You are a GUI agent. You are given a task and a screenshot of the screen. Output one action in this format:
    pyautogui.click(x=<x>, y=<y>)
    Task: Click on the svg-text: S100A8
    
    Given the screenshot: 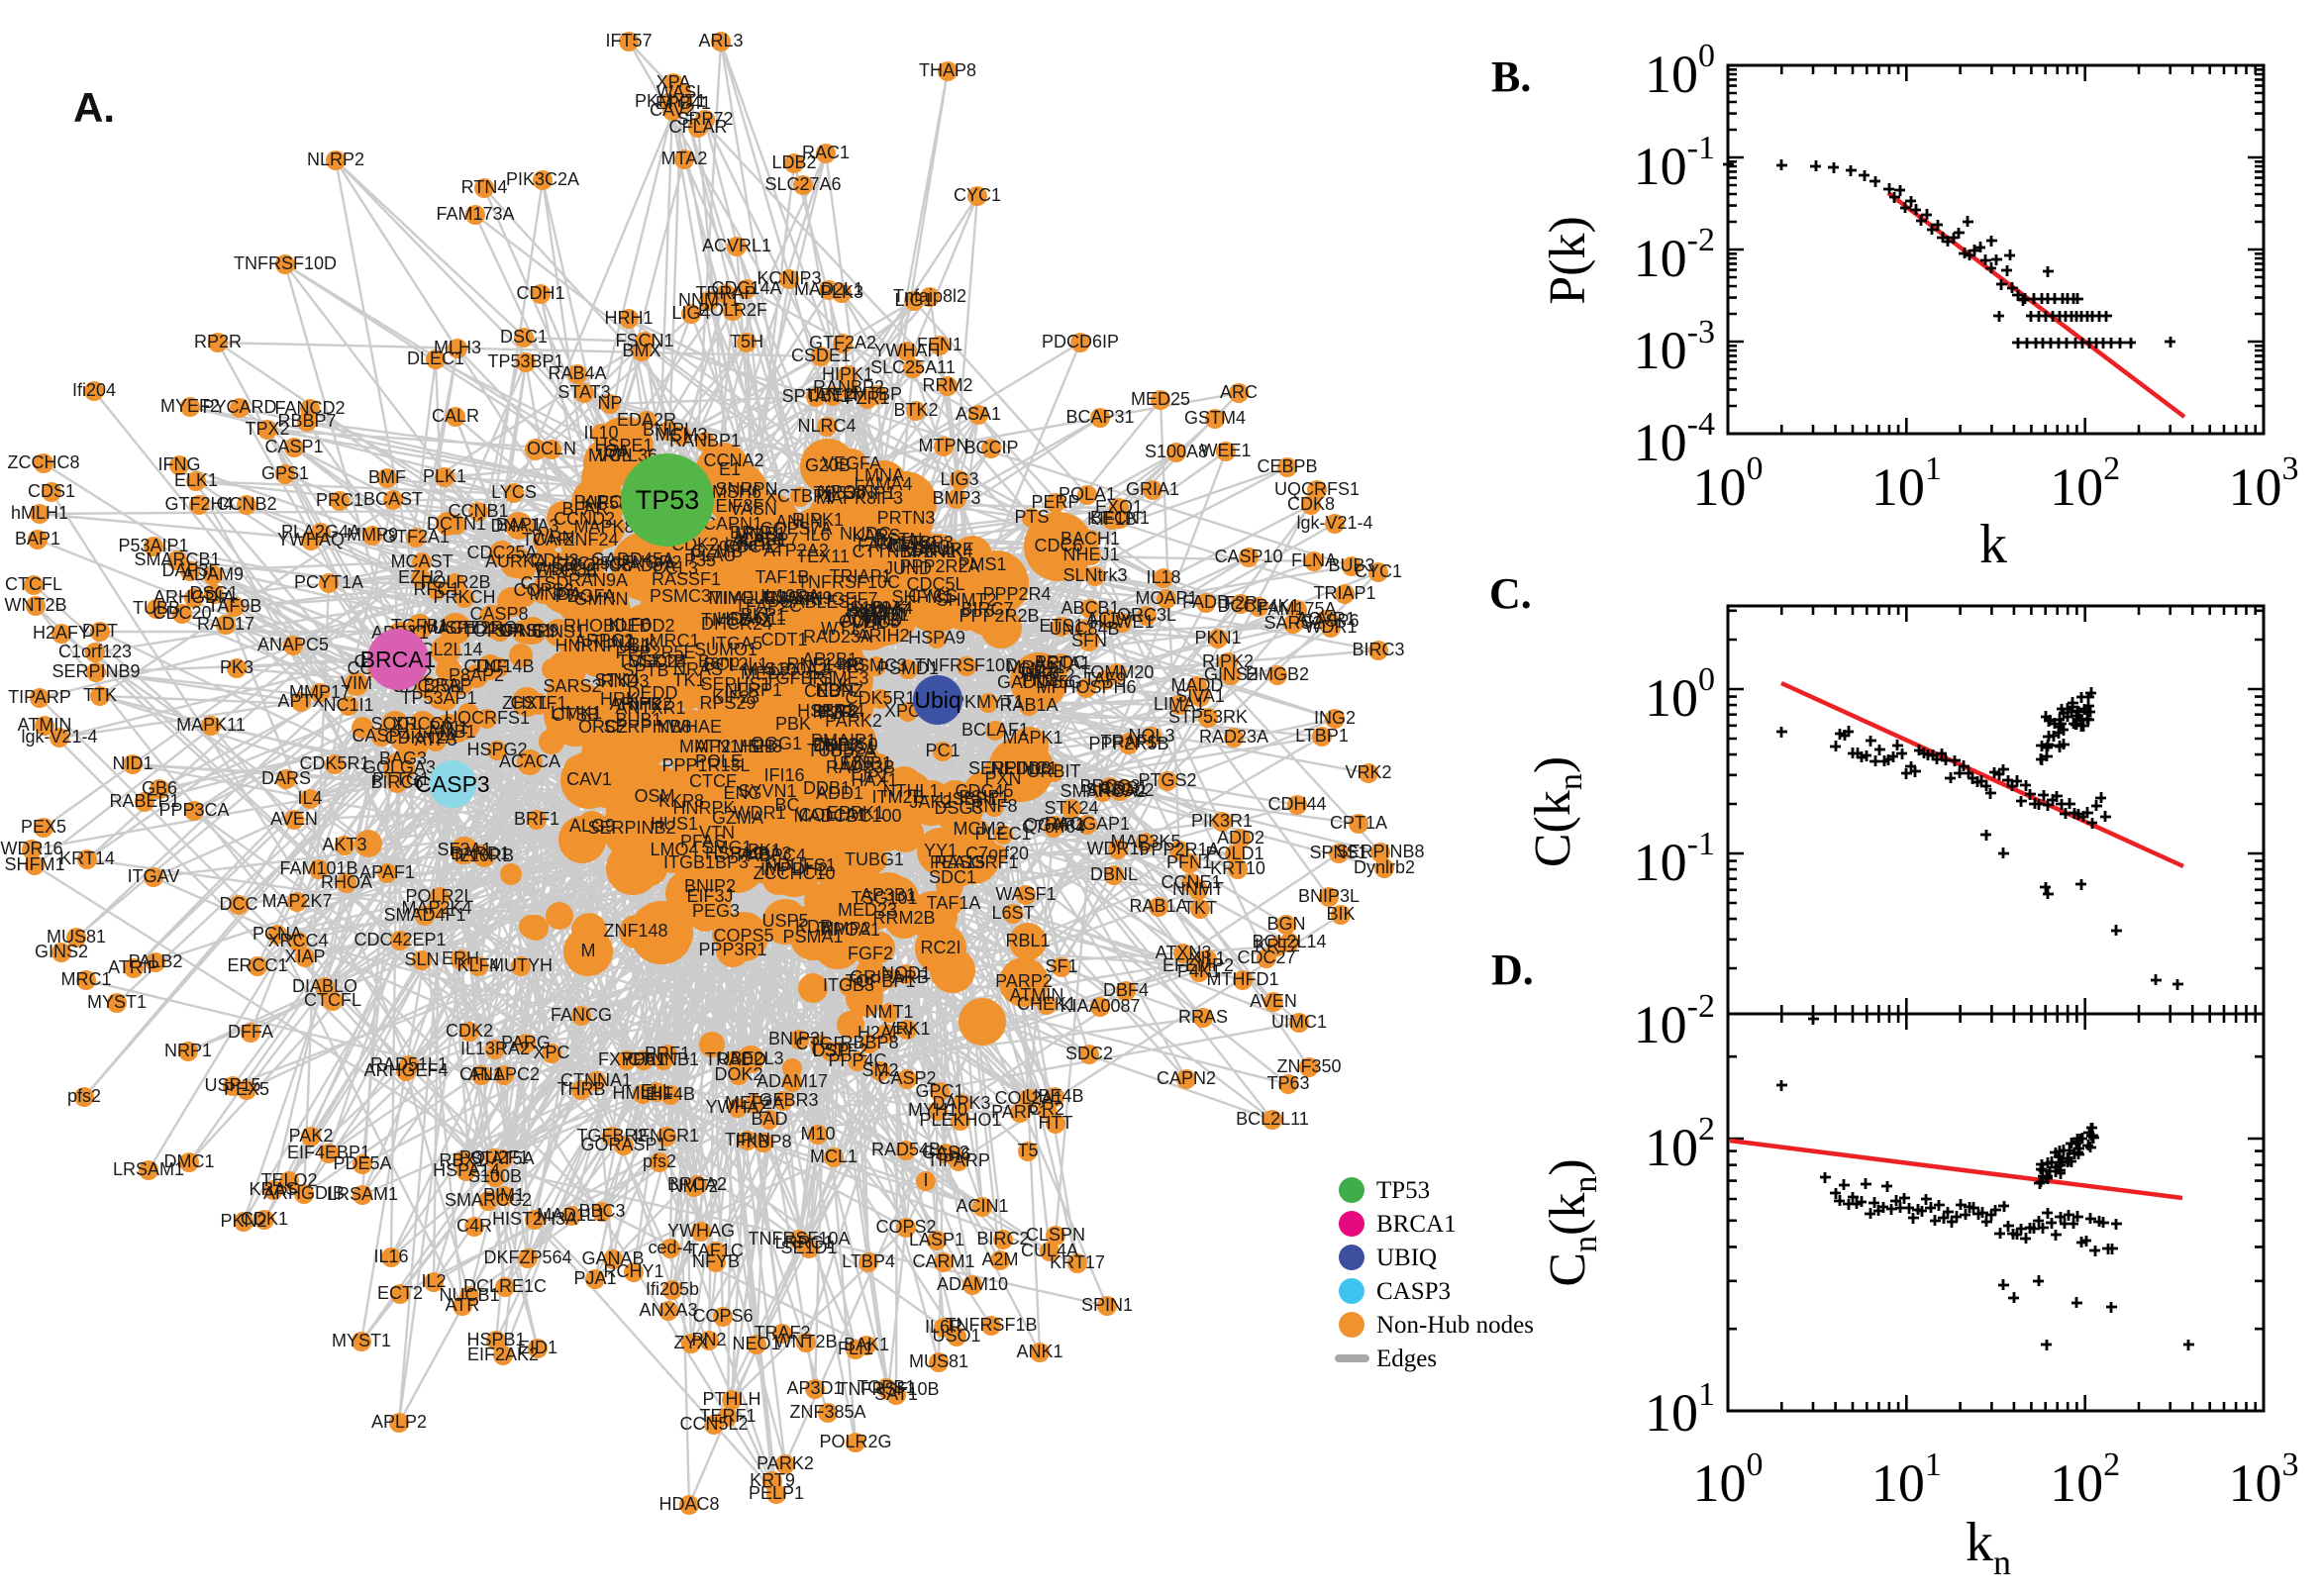 What is the action you would take?
    pyautogui.click(x=1176, y=451)
    